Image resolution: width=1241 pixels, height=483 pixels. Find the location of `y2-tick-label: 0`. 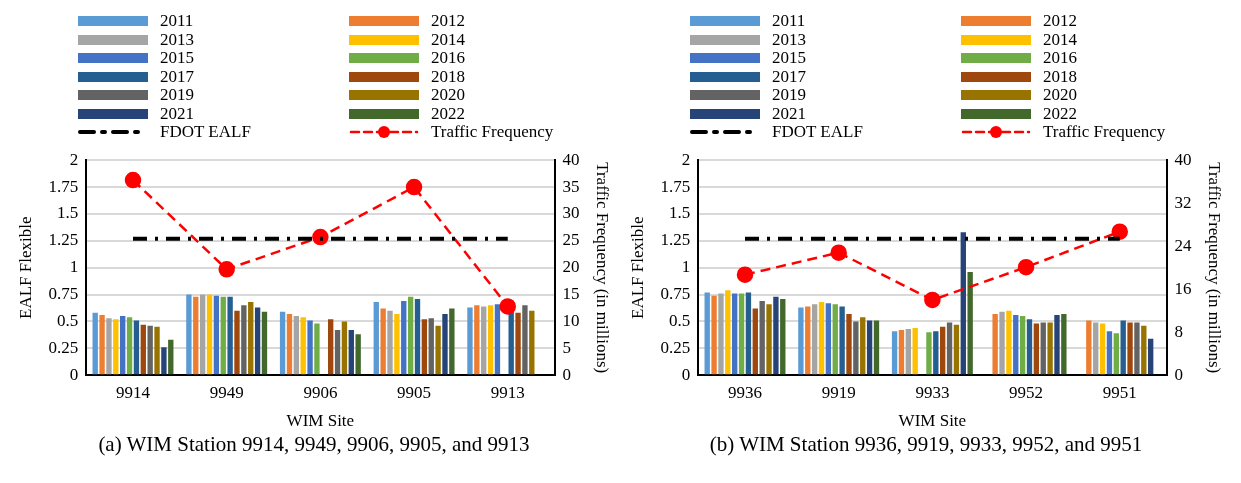

y2-tick-label: 0 is located at coordinates (1179, 374).